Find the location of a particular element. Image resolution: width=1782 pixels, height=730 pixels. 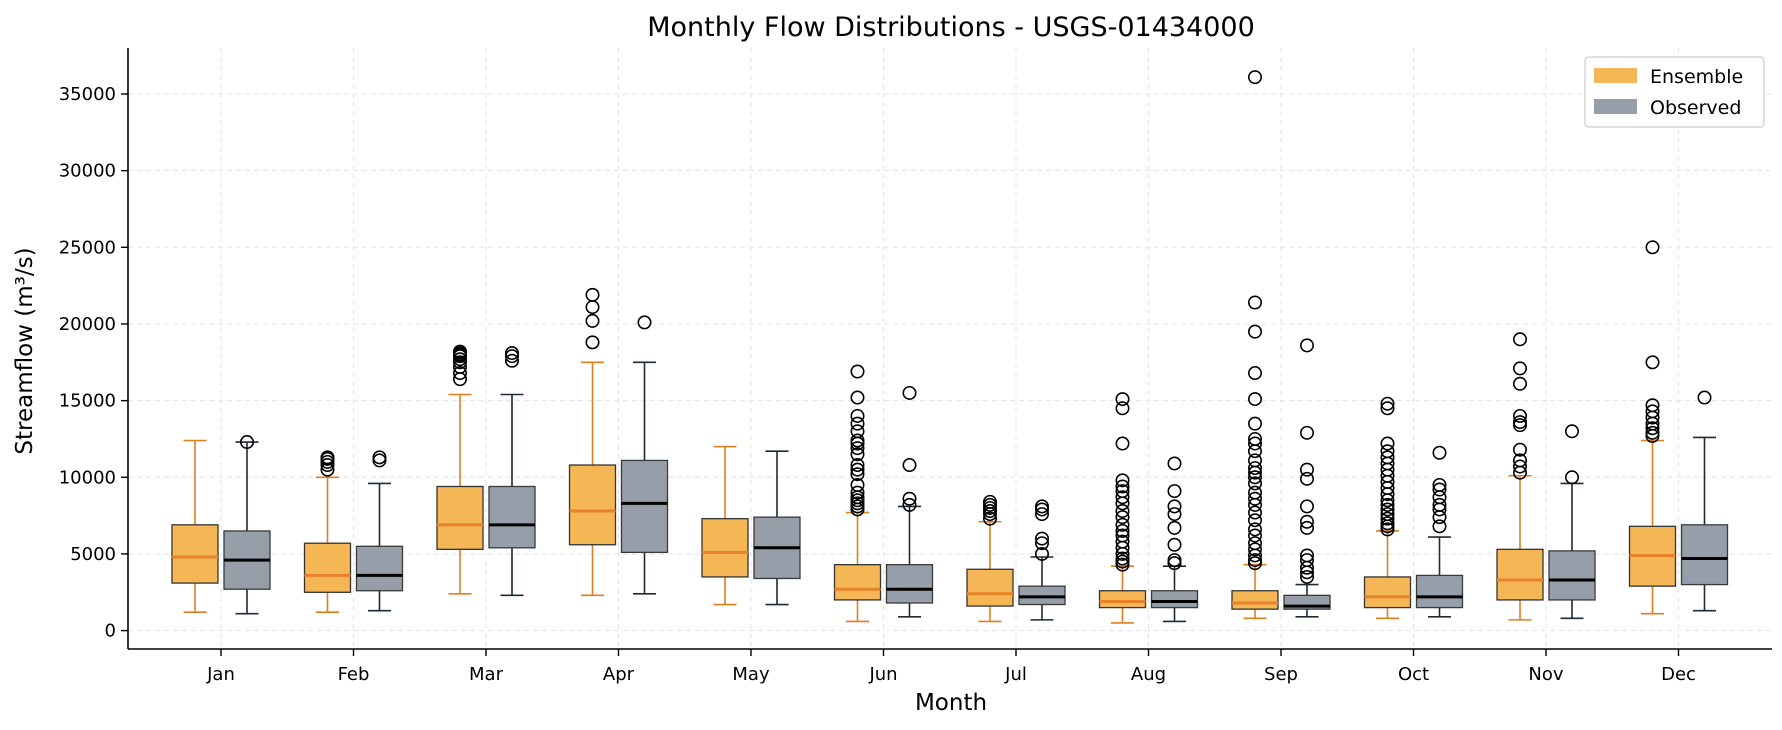

legend-label-ensemble: Ensemble is located at coordinates (1696, 77).